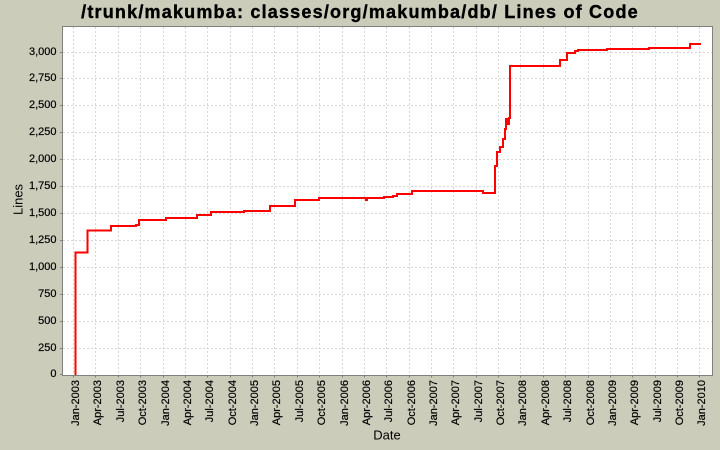  Describe the element at coordinates (43, 267) in the screenshot. I see `svg-text: 1,000` at that location.